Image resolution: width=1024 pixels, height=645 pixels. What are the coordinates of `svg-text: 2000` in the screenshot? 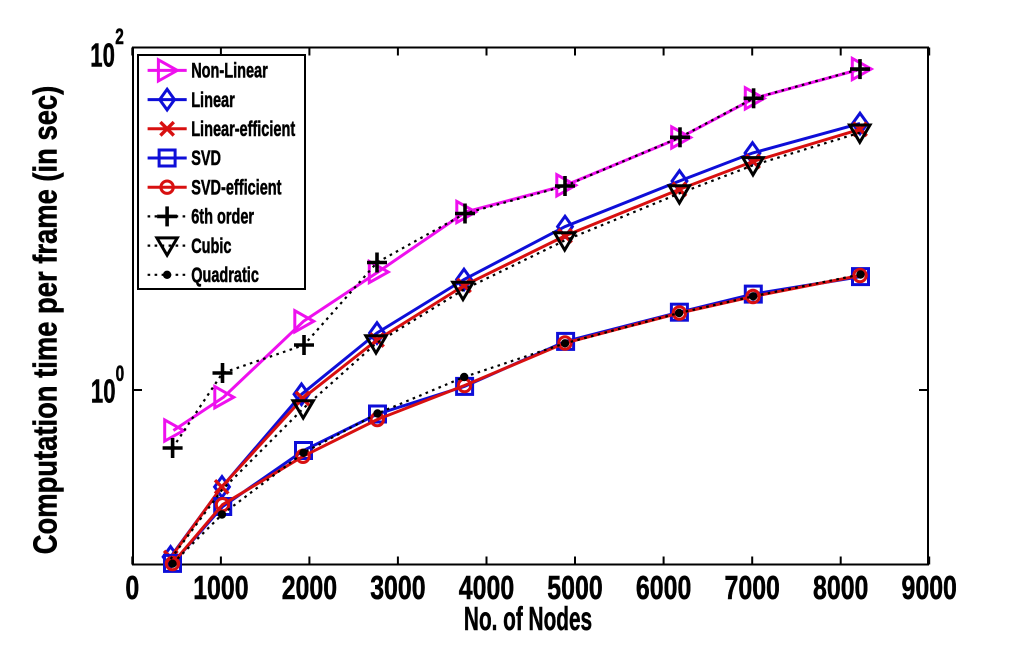 It's located at (309, 589).